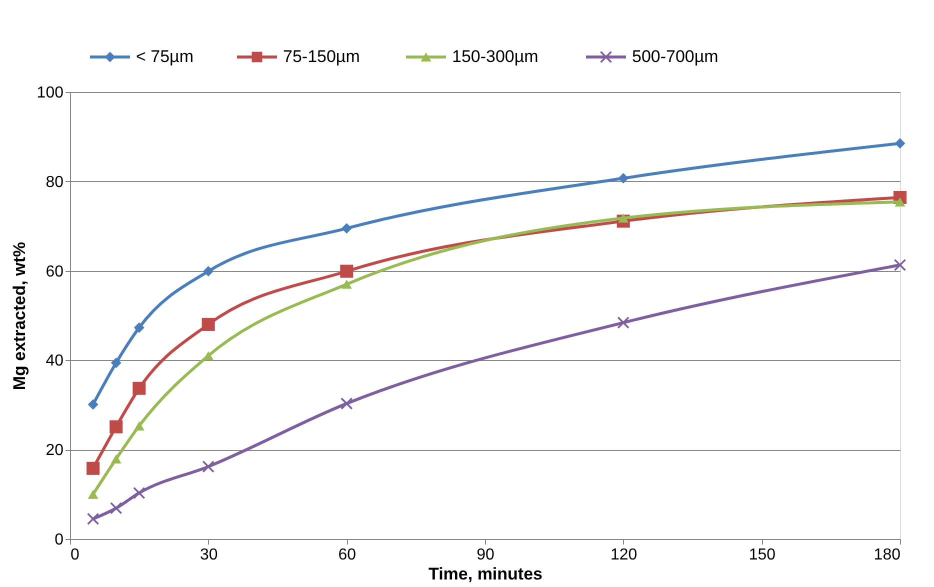 The image size is (934, 587). What do you see at coordinates (321, 56) in the screenshot?
I see `legend-label: 75-150µm` at bounding box center [321, 56].